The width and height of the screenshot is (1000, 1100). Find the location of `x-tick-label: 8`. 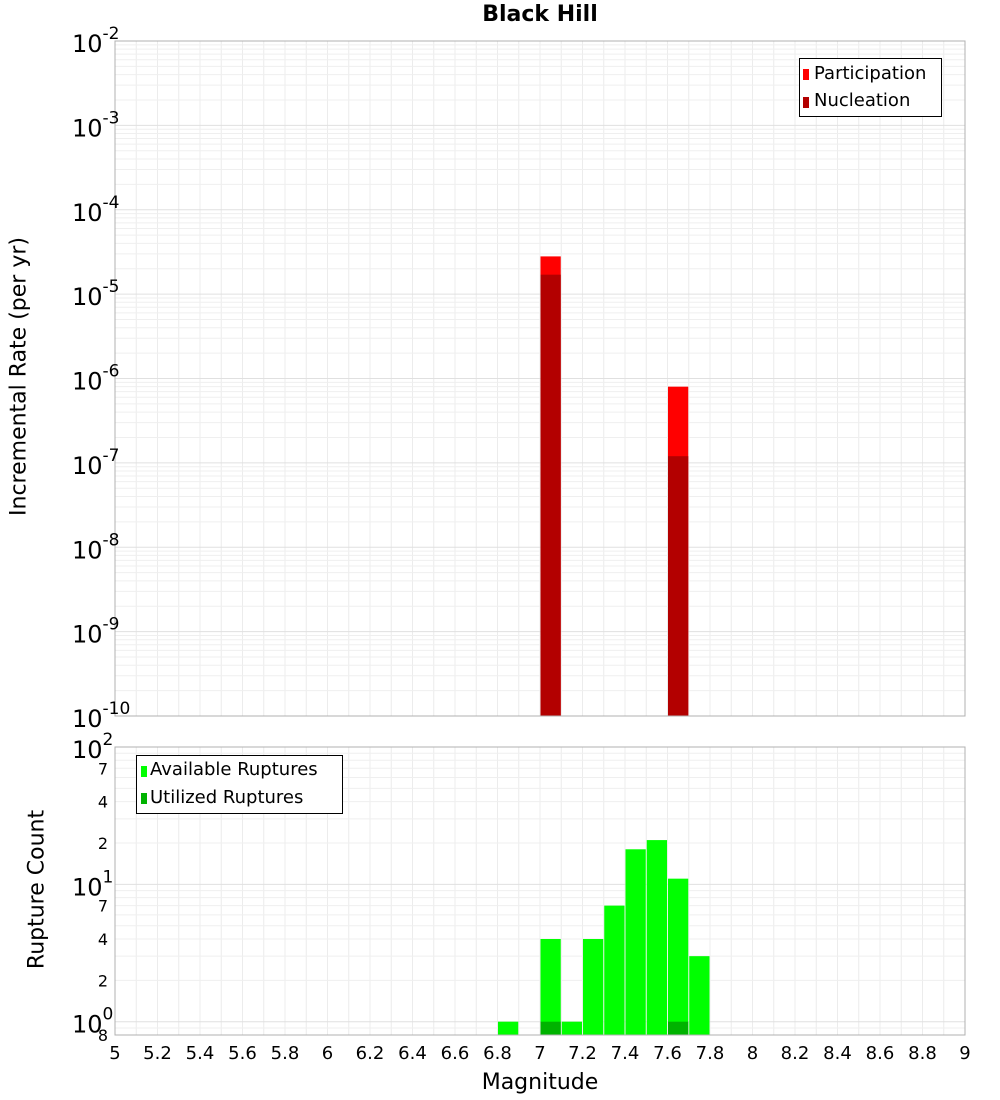

x-tick-label: 8 is located at coordinates (752, 1053).